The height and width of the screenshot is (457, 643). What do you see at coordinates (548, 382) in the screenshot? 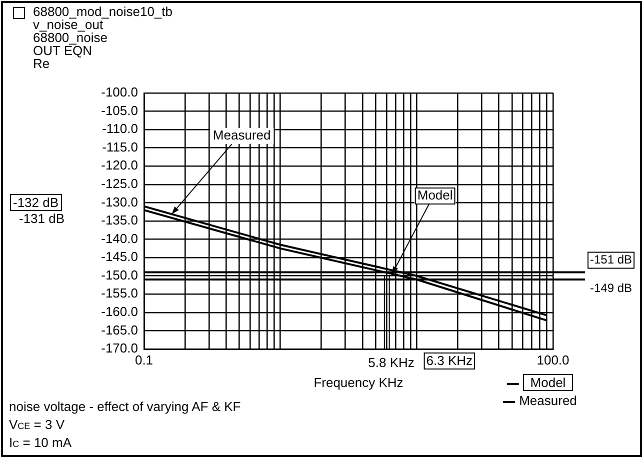
I see `legend-label: Model` at bounding box center [548, 382].